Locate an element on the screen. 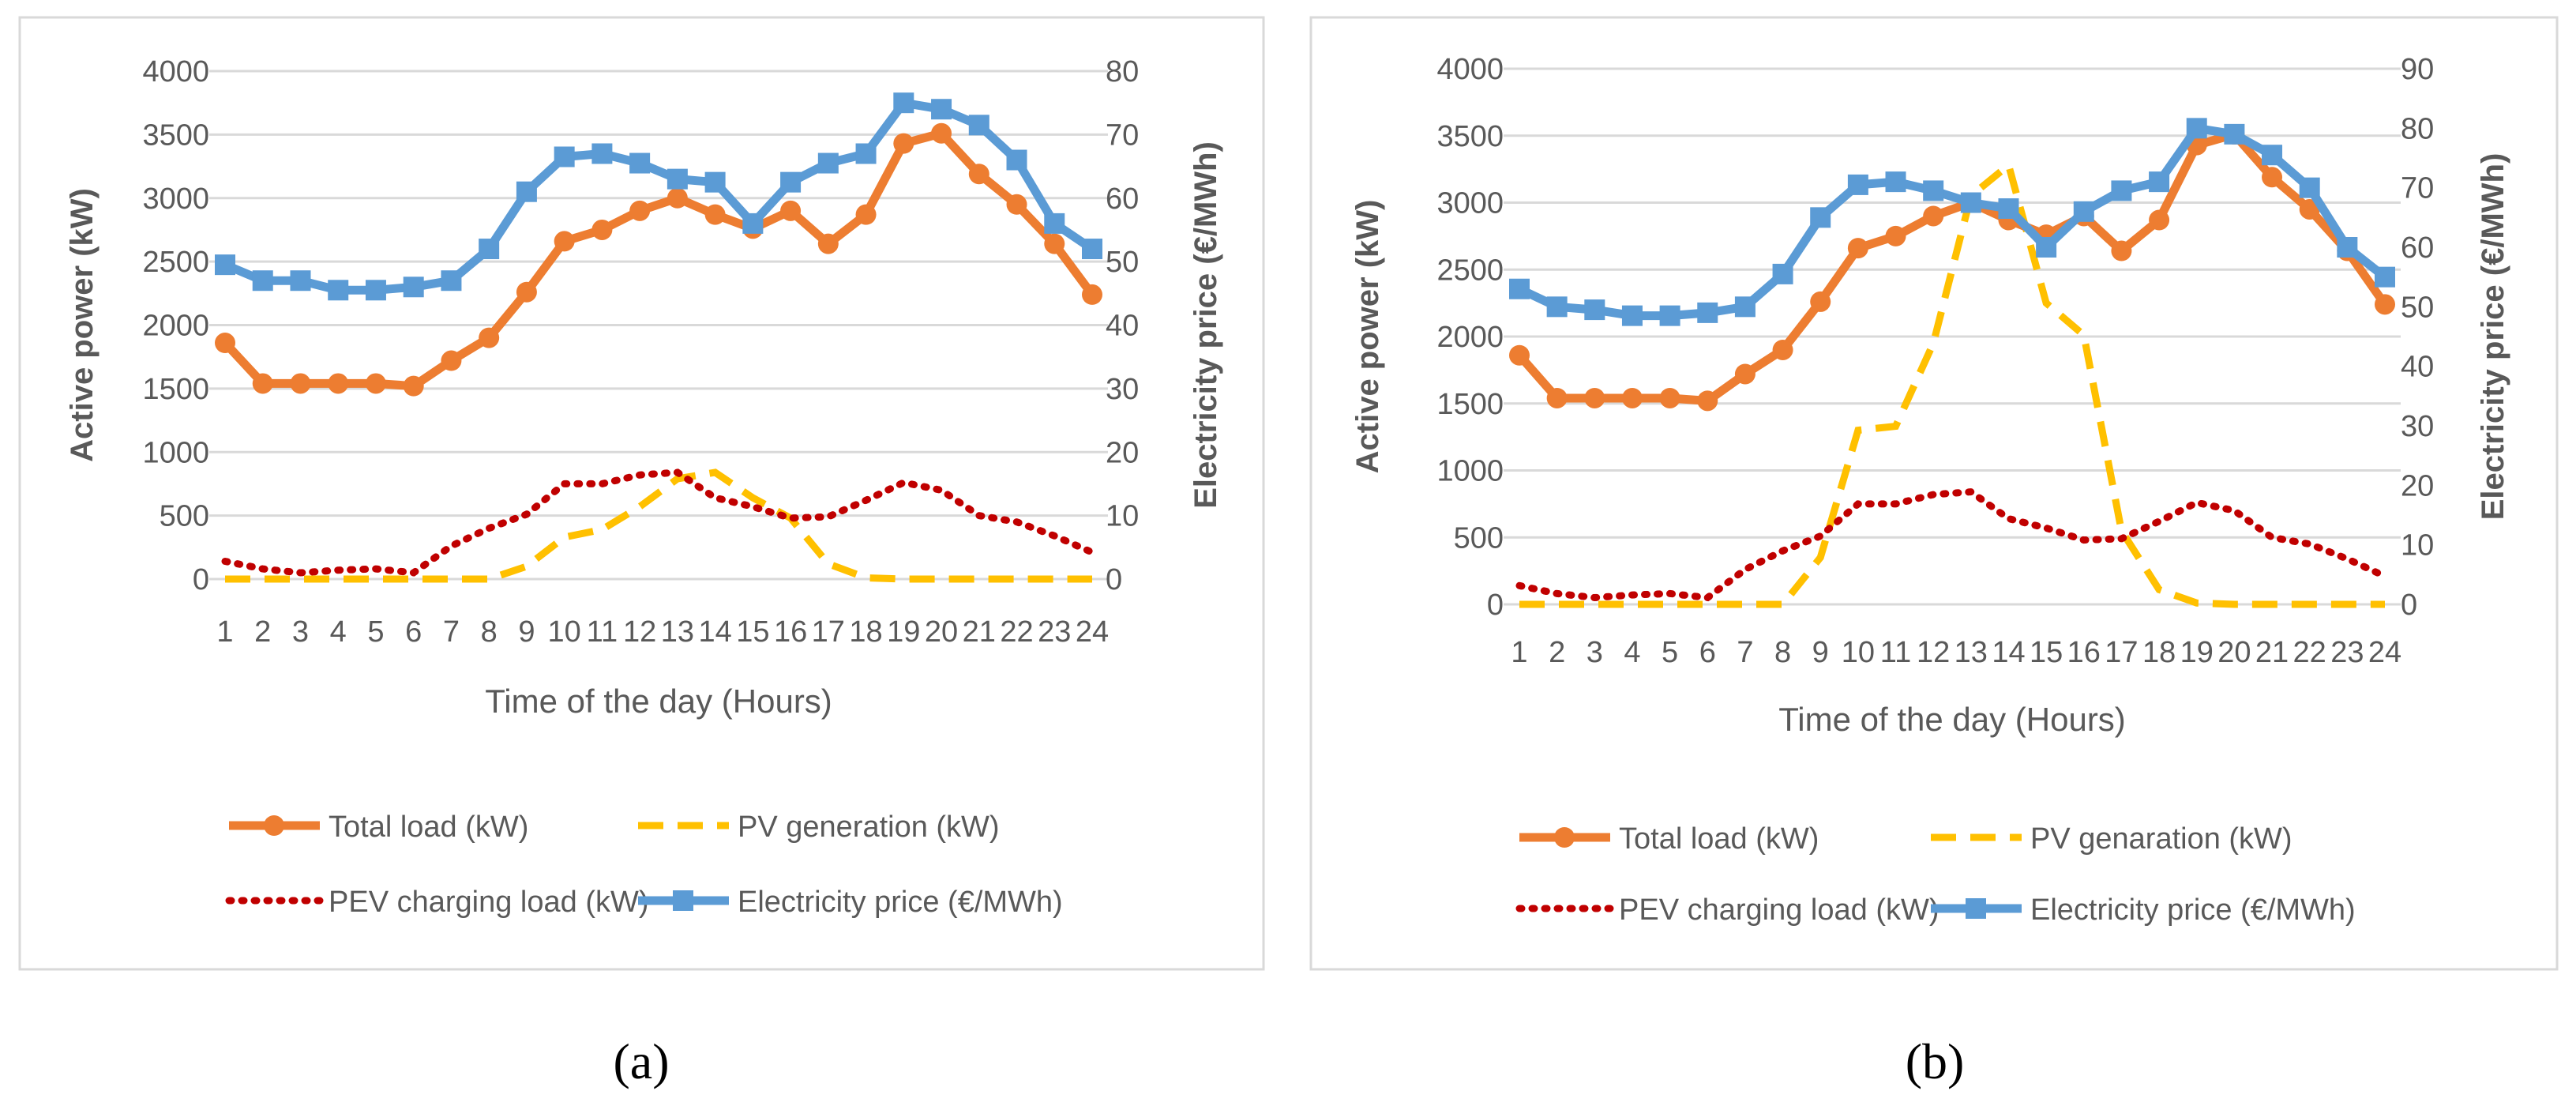  legend-entry: Total load (kW) is located at coordinates (1669, 839).